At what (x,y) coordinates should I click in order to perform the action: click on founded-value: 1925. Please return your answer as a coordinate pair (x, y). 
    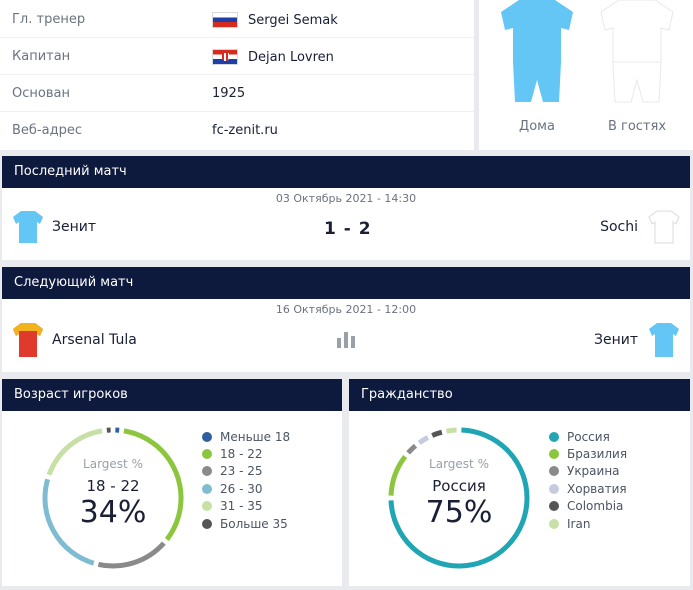
    Looking at the image, I should click on (229, 93).